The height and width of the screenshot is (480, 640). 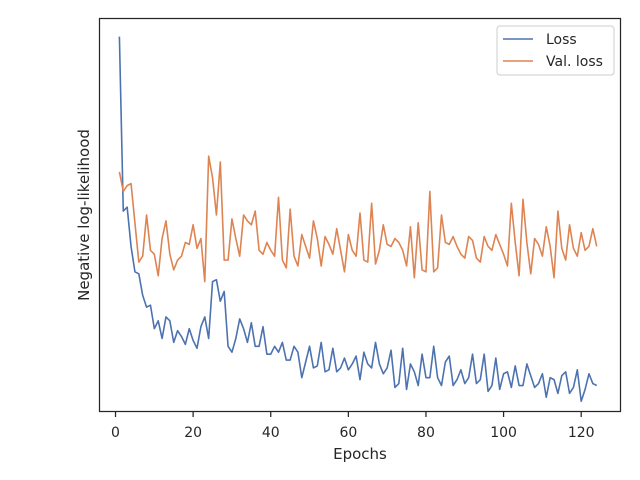 I want to click on legend: Loss Val. loss, so click(x=555, y=50).